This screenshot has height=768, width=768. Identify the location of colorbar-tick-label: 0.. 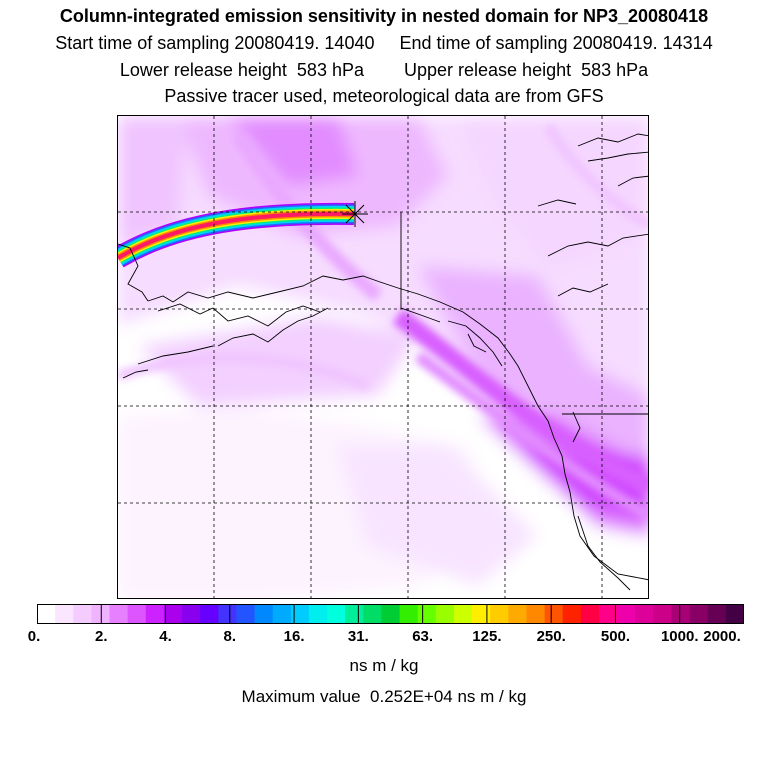
(34, 636).